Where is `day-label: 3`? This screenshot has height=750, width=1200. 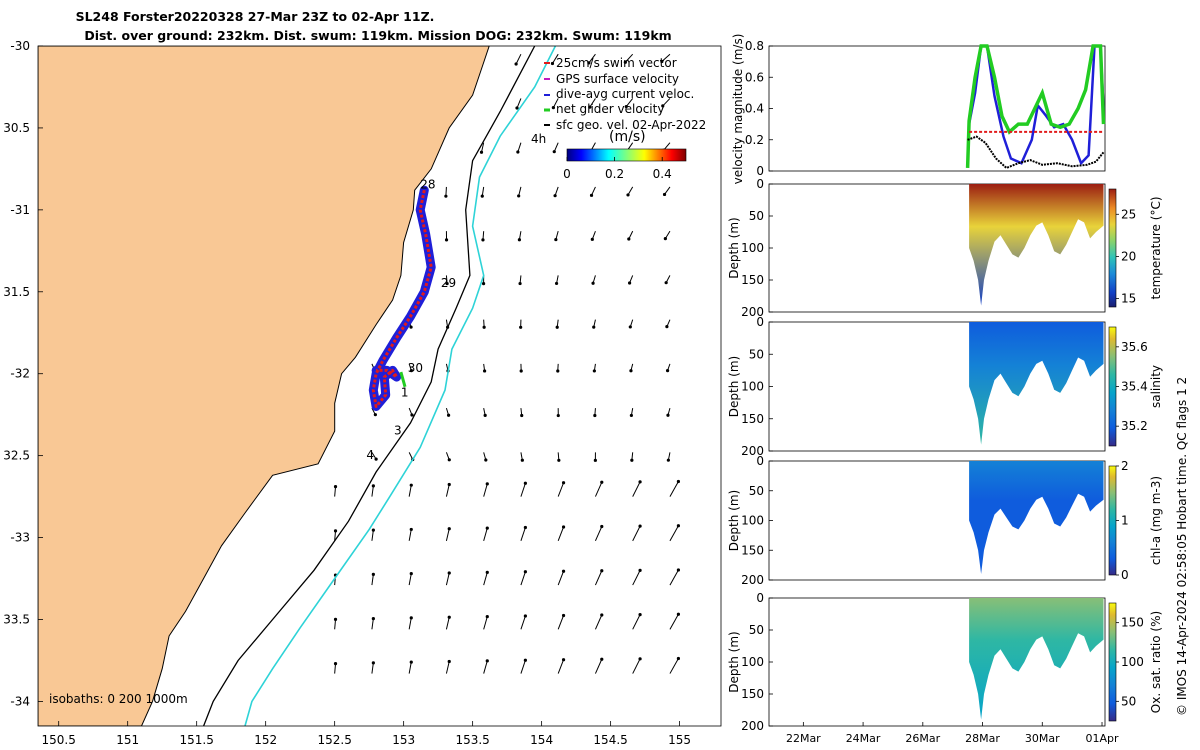
day-label: 3 is located at coordinates (398, 430).